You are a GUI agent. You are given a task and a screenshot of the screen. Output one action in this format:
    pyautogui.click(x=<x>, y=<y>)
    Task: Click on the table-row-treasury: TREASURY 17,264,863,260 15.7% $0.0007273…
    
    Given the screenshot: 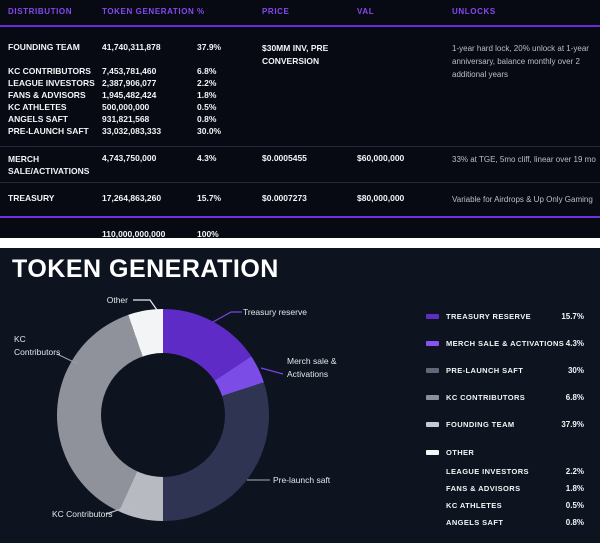 What is the action you would take?
    pyautogui.click(x=300, y=200)
    